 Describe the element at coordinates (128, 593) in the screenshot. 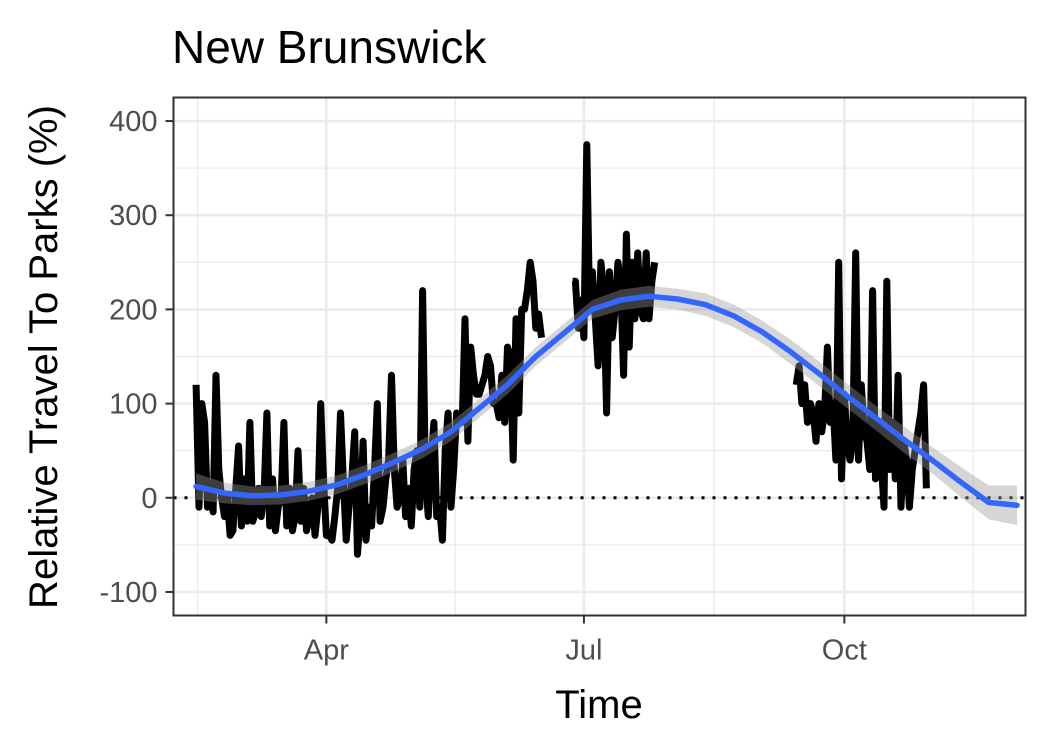

I see `y-tick-label: -100` at that location.